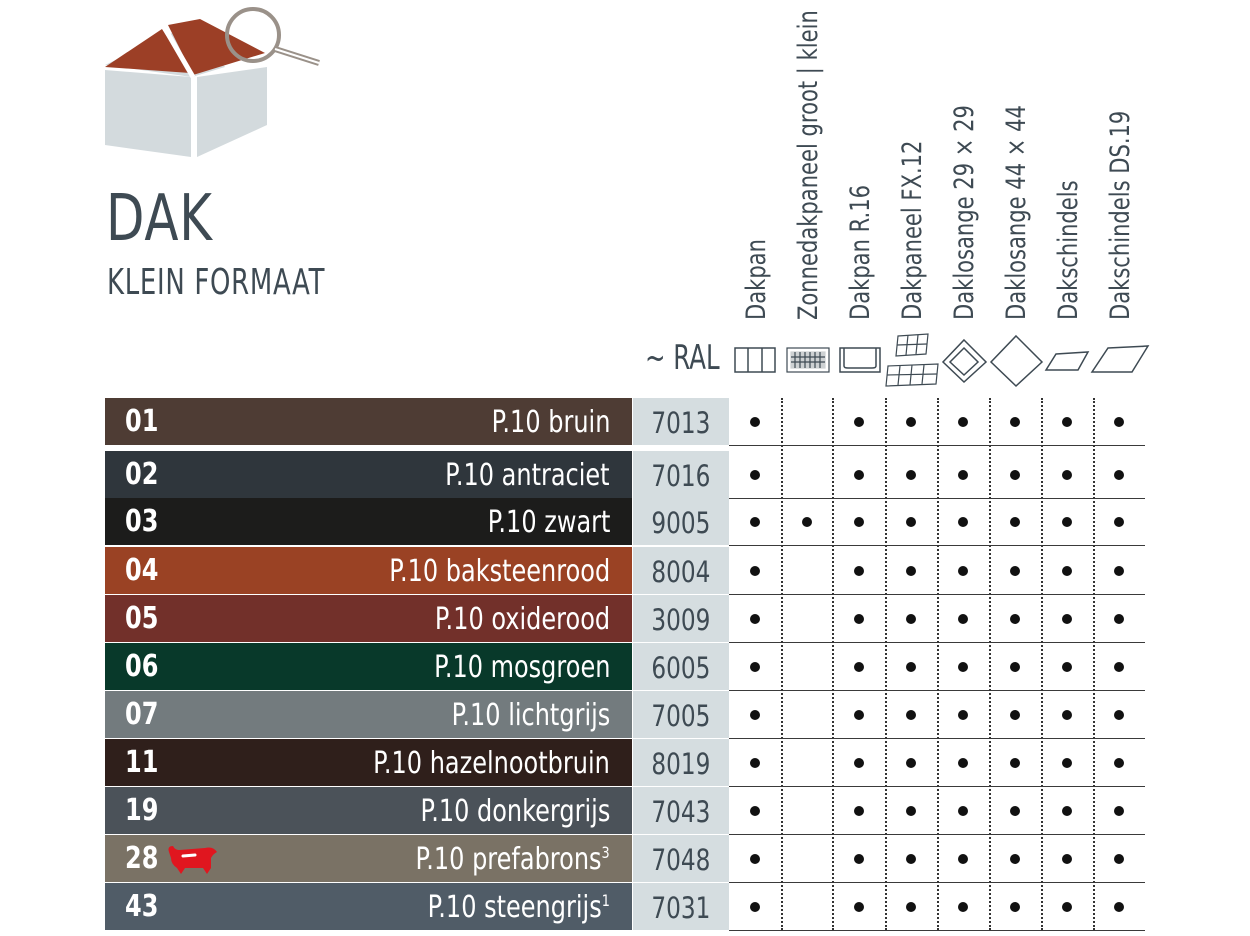  Describe the element at coordinates (530, 715) in the screenshot. I see `color-name: P.10 lichtgrijs` at that location.